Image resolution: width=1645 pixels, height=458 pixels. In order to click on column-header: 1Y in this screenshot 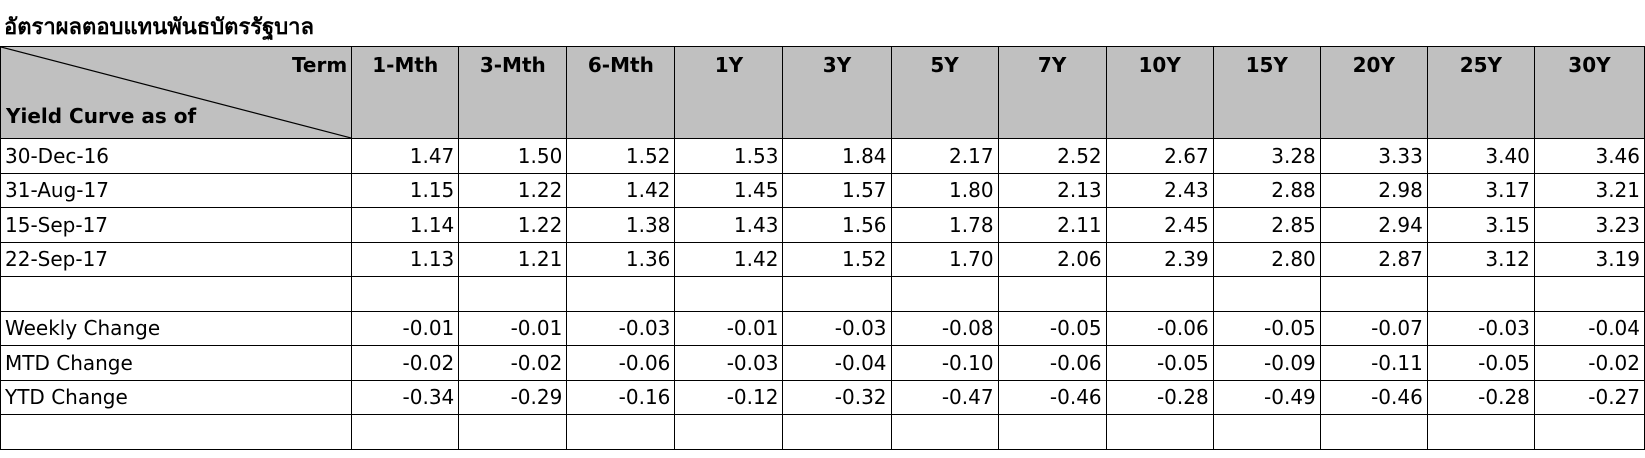, I will do `click(729, 92)`.